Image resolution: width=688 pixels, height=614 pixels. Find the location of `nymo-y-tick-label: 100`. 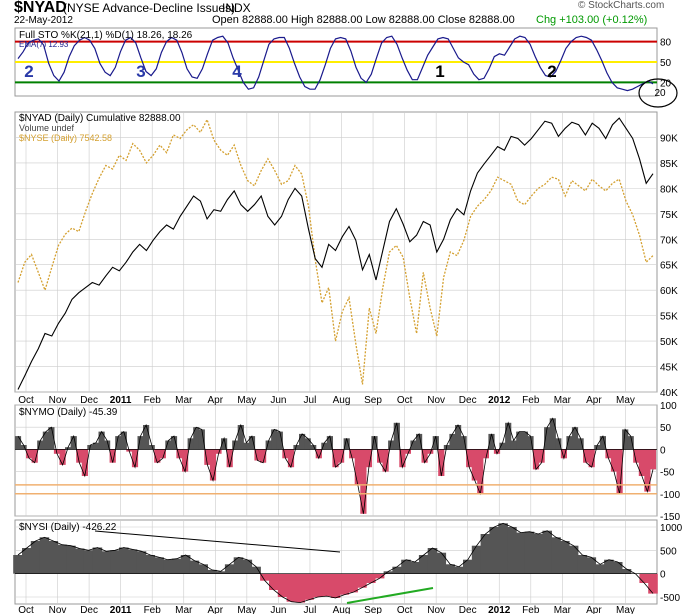

nymo-y-tick-label: 100 is located at coordinates (668, 406).